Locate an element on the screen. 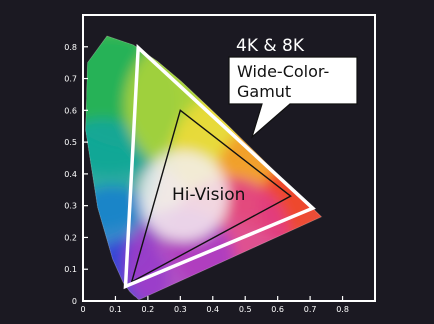  y-tick-label: 0.1 is located at coordinates (70, 269).